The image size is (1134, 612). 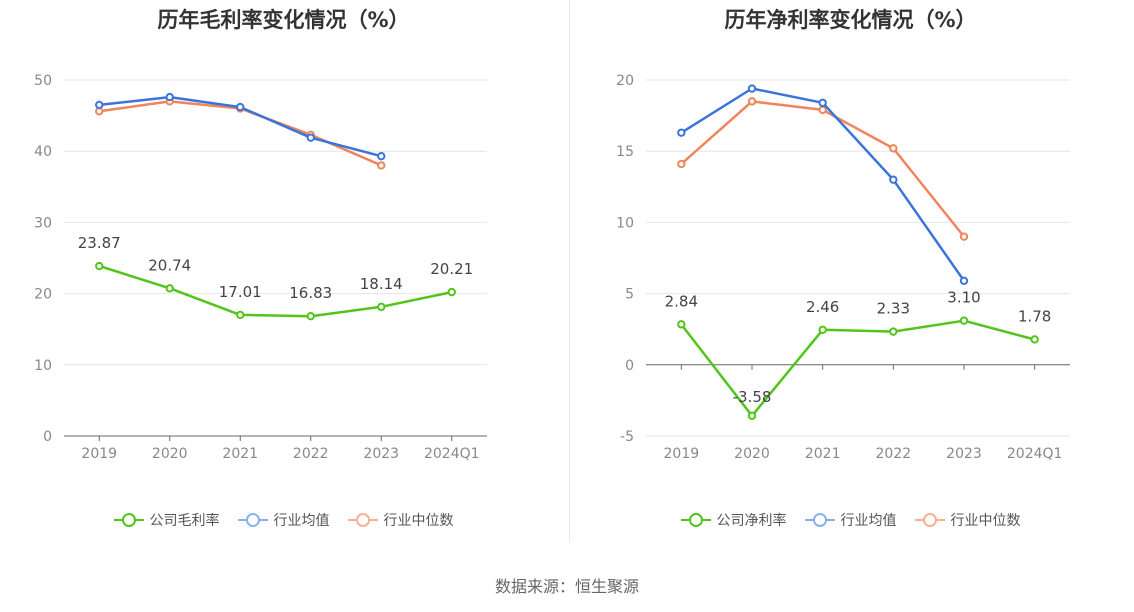 What do you see at coordinates (43, 81) in the screenshot?
I see `y-tick-label: 50` at bounding box center [43, 81].